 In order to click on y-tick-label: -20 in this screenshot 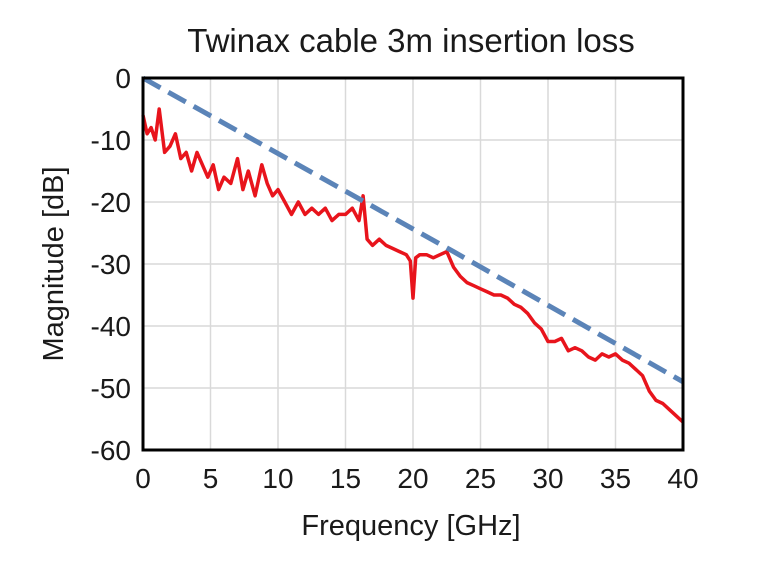, I will do `click(111, 202)`.